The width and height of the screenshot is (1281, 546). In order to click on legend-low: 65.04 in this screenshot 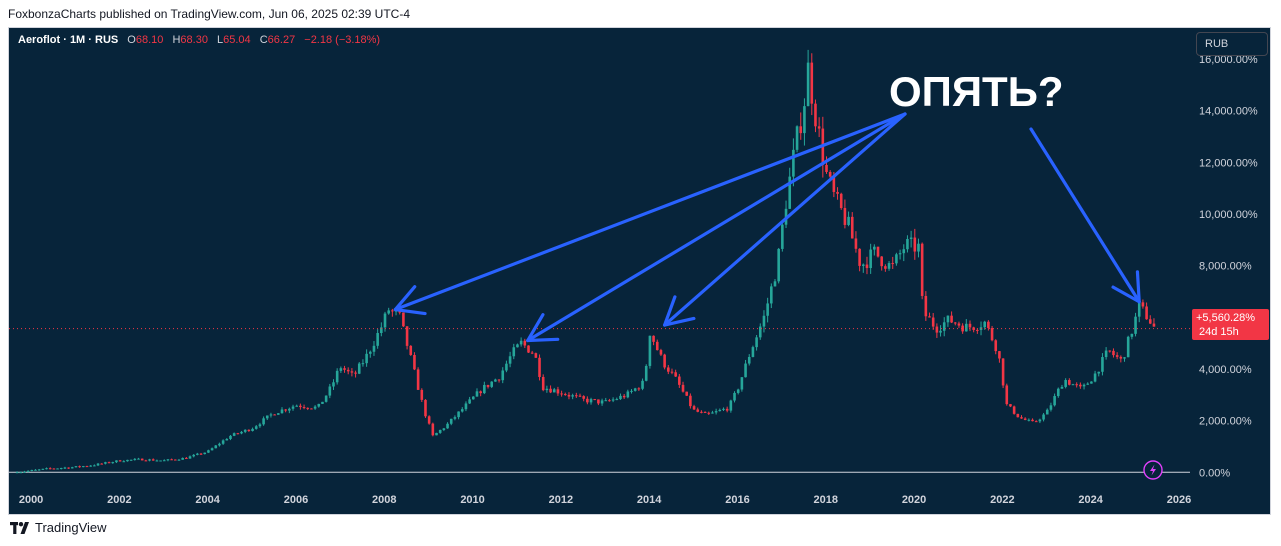, I will do `click(237, 40)`.